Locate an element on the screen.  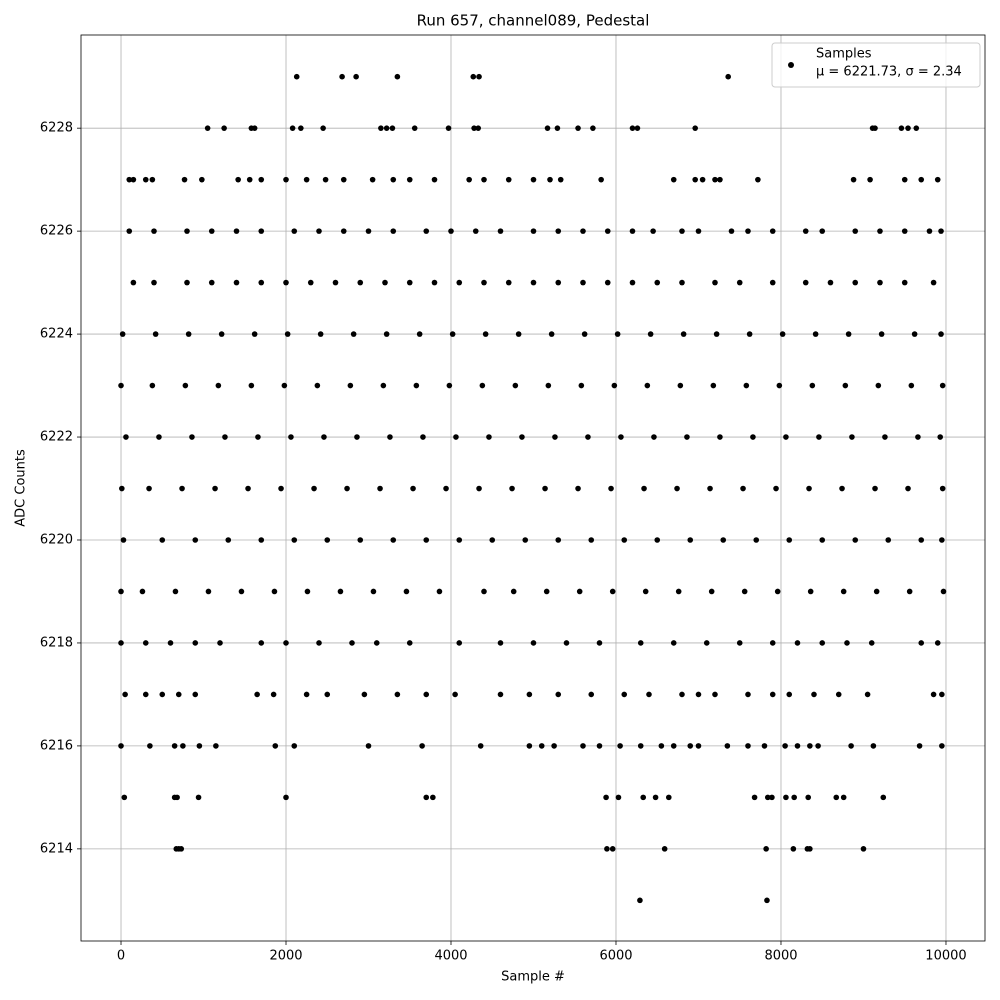
x-axis-label: Sample # is located at coordinates (533, 977).